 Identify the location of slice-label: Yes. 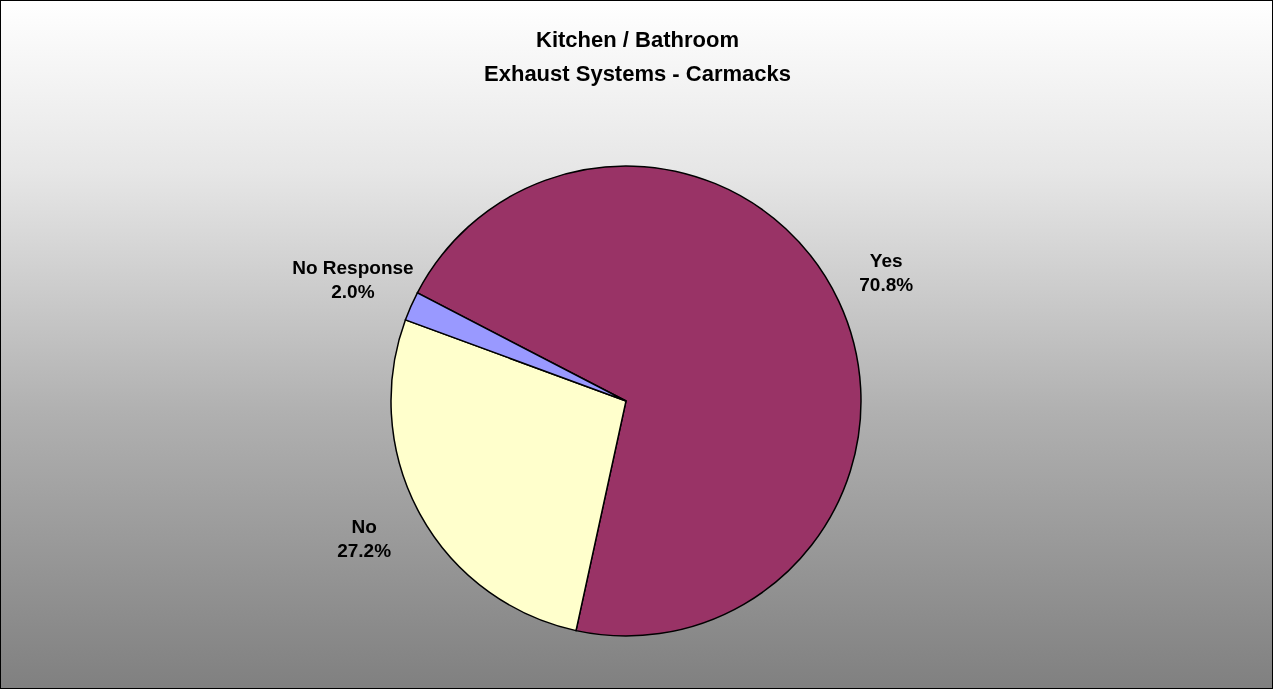
(886, 261).